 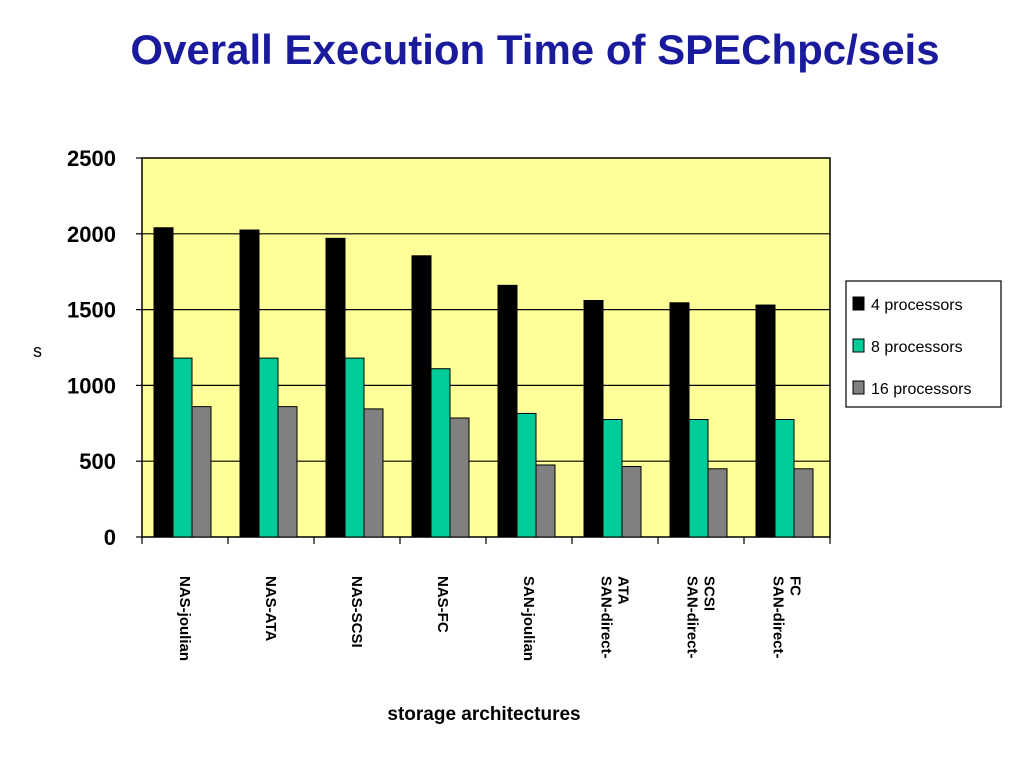 I want to click on y-tick-label: 2500, so click(x=91, y=158).